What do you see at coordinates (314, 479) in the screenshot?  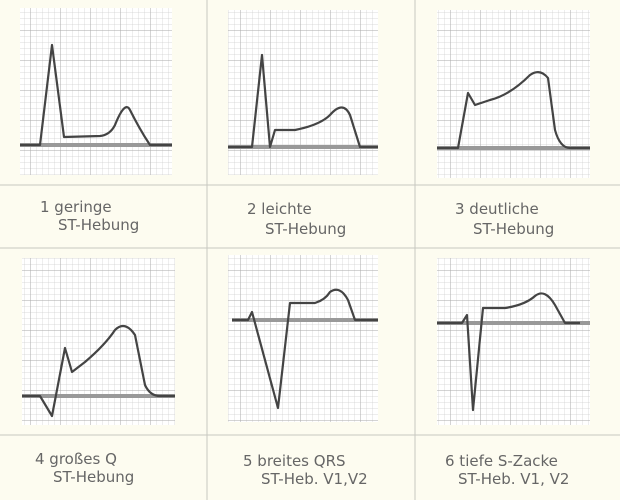 I see `label-line2: ST-Heb. V1,V2` at bounding box center [314, 479].